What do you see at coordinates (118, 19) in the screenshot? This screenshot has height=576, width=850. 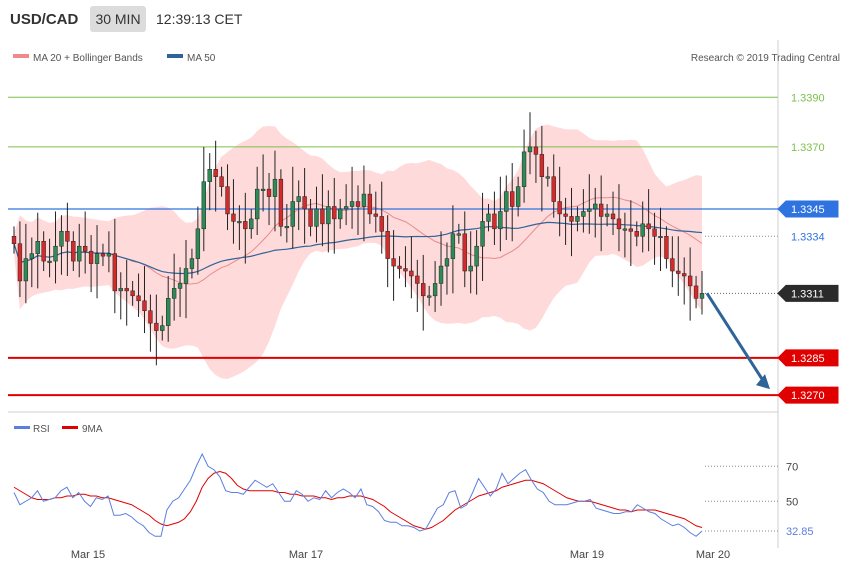 I see `timeframe-button: 30 MIN` at bounding box center [118, 19].